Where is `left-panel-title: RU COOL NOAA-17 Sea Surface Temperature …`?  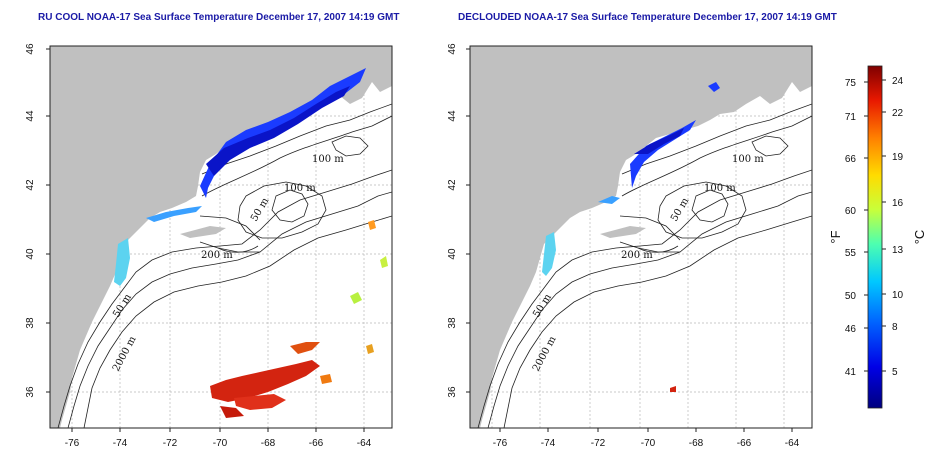
left-panel-title: RU COOL NOAA-17 Sea Surface Temperature … is located at coordinates (219, 17).